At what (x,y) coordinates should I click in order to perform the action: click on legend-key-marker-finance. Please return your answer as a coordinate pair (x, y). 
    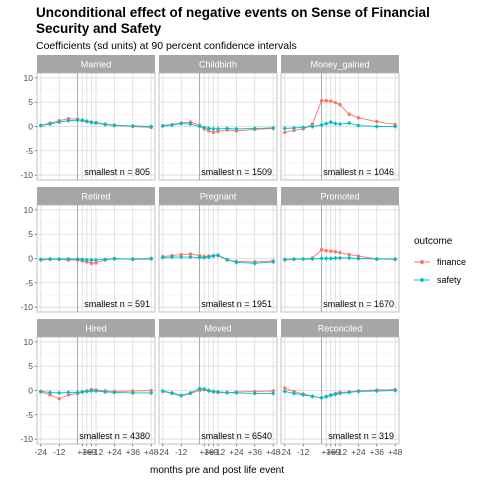
    Looking at the image, I should click on (422, 262).